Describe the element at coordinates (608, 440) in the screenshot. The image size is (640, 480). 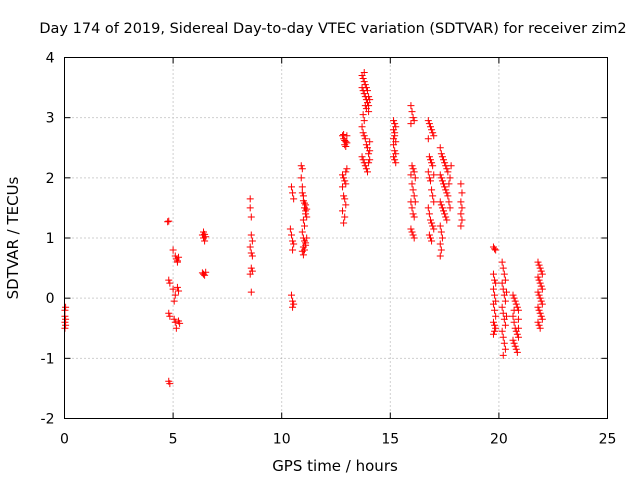
I see `x-tick-label: 25` at that location.